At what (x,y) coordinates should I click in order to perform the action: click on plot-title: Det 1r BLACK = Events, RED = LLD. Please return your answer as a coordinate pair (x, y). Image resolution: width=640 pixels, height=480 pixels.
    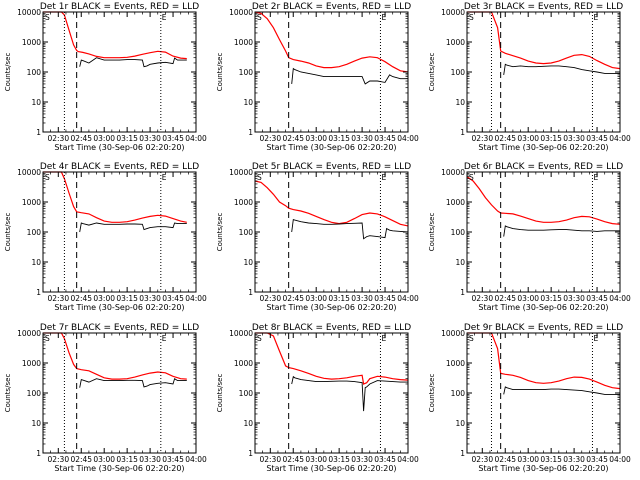
    Looking at the image, I should click on (119, 7).